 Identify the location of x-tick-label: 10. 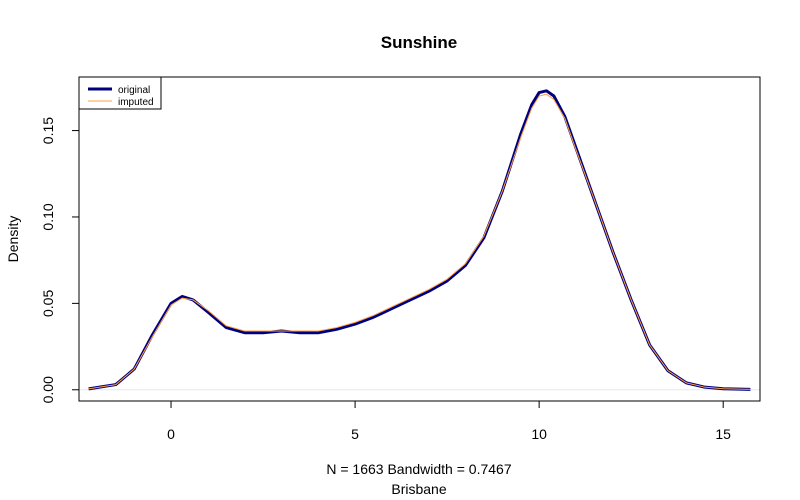
(539, 434).